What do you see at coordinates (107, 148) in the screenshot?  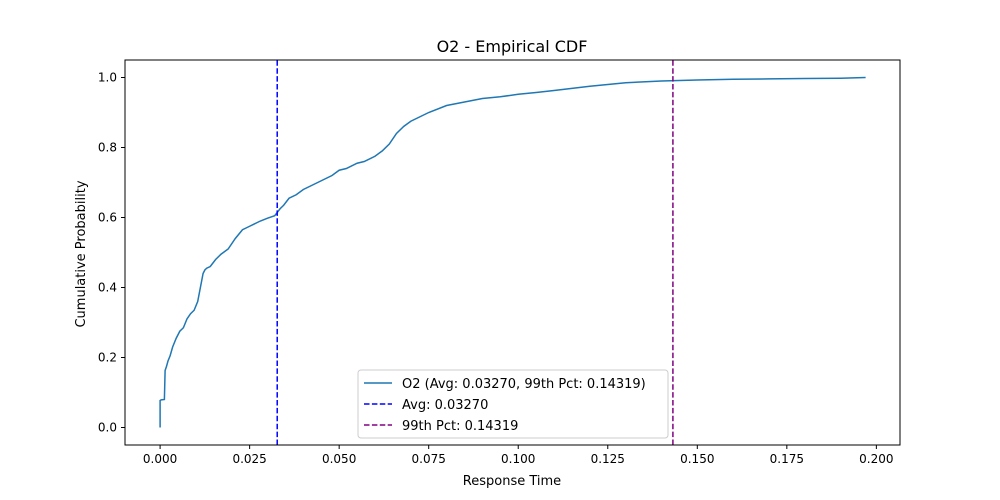 I see `y-tick-label: 0.8` at bounding box center [107, 148].